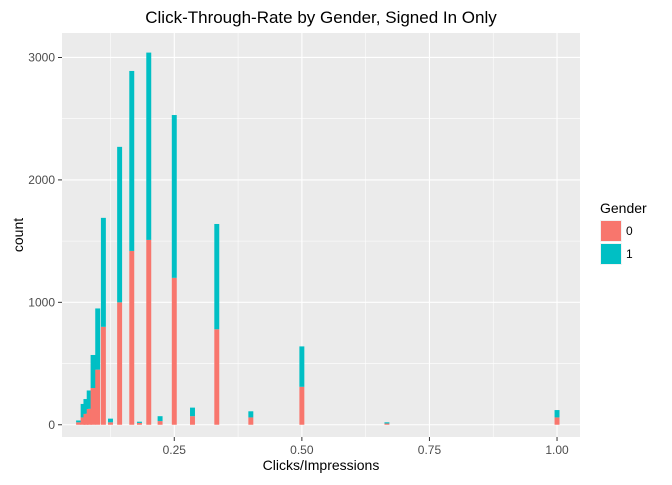 This screenshot has width=672, height=485. What do you see at coordinates (321, 465) in the screenshot?
I see `x-axis-label: Clicks/Impressions` at bounding box center [321, 465].